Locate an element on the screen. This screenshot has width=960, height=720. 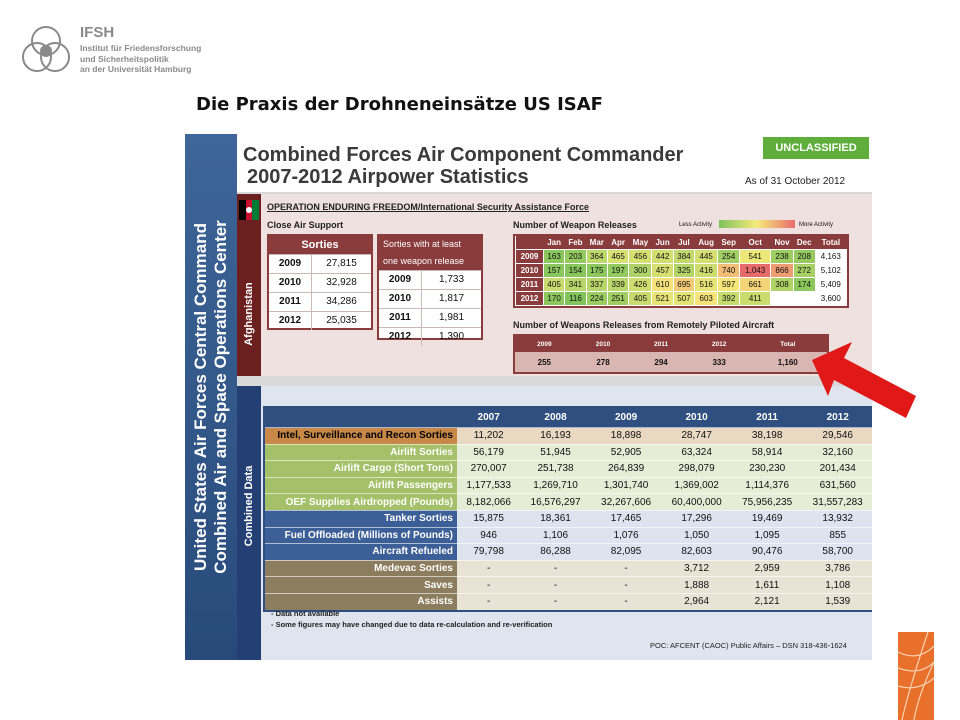
row-value: 1,733 is located at coordinates (451, 279).